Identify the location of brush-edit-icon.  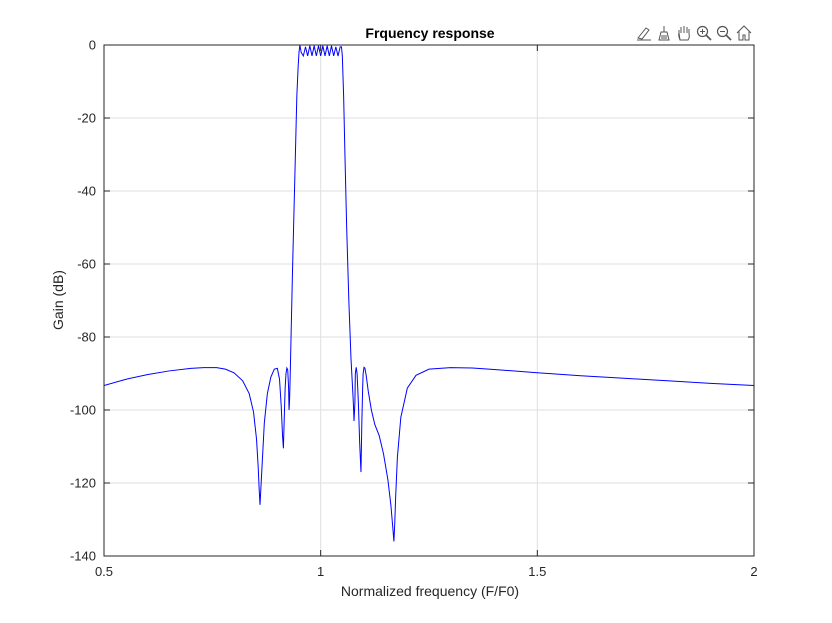
(644, 33).